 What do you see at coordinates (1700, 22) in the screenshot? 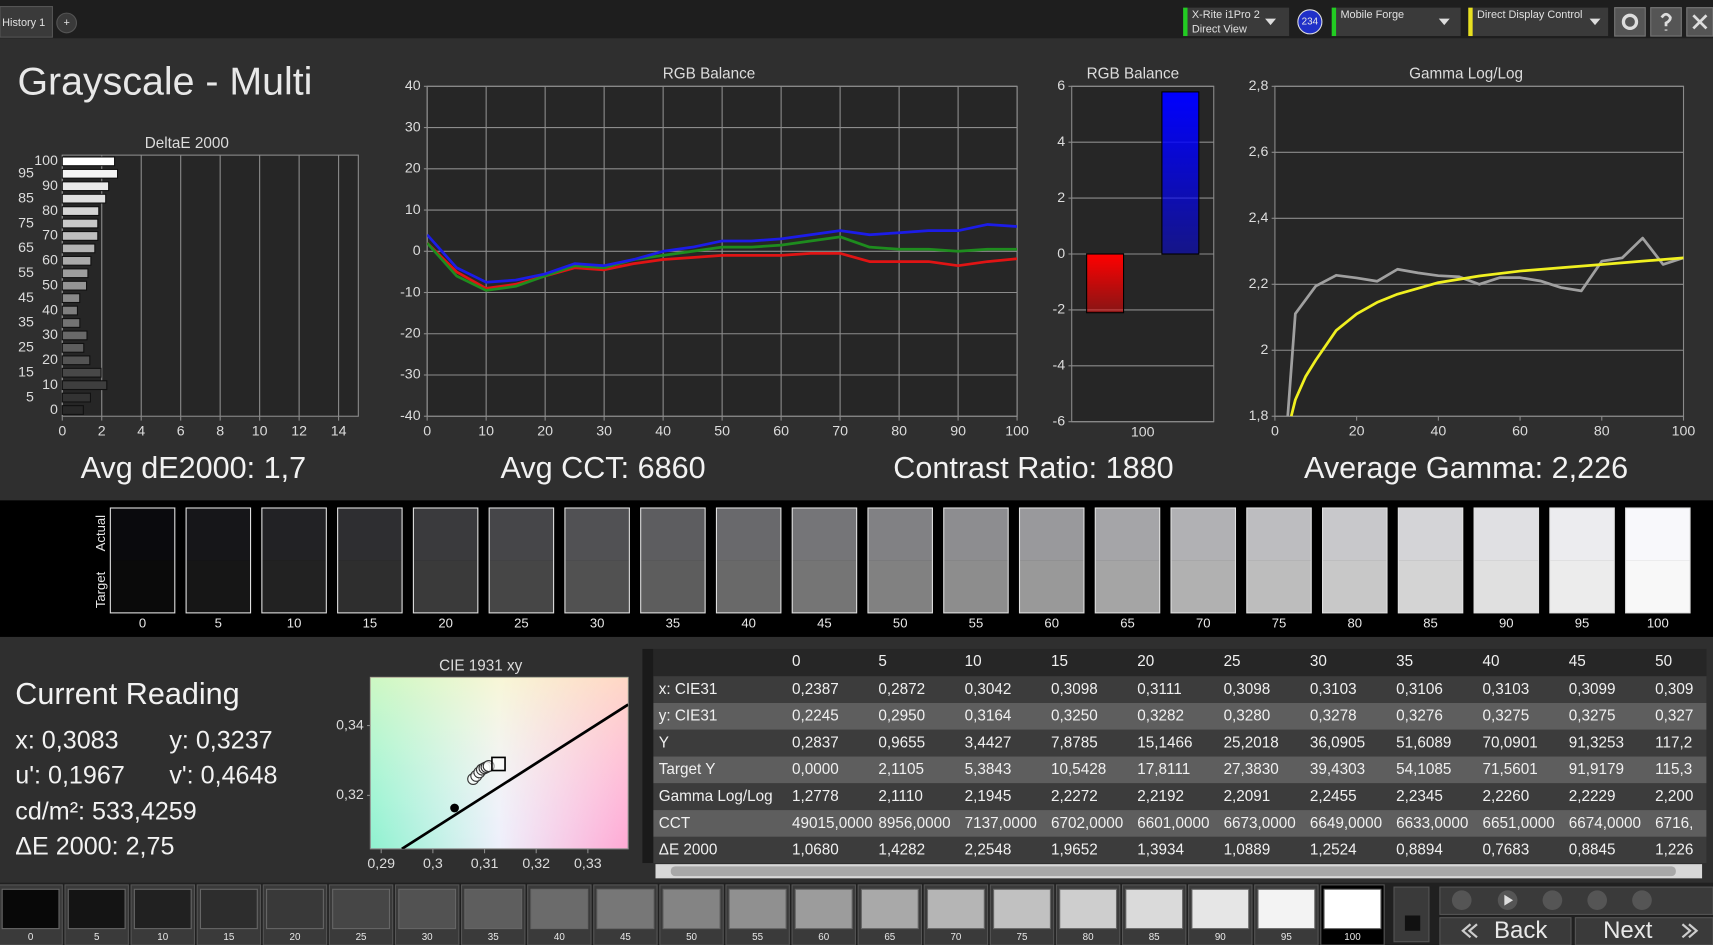
I see `close-icon` at bounding box center [1700, 22].